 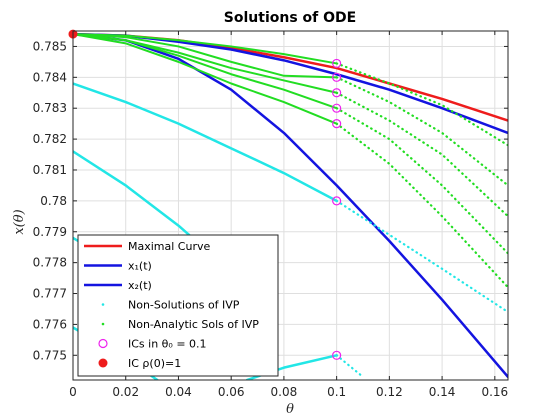 I want to click on x-tick-label: 0.1, so click(x=336, y=392).